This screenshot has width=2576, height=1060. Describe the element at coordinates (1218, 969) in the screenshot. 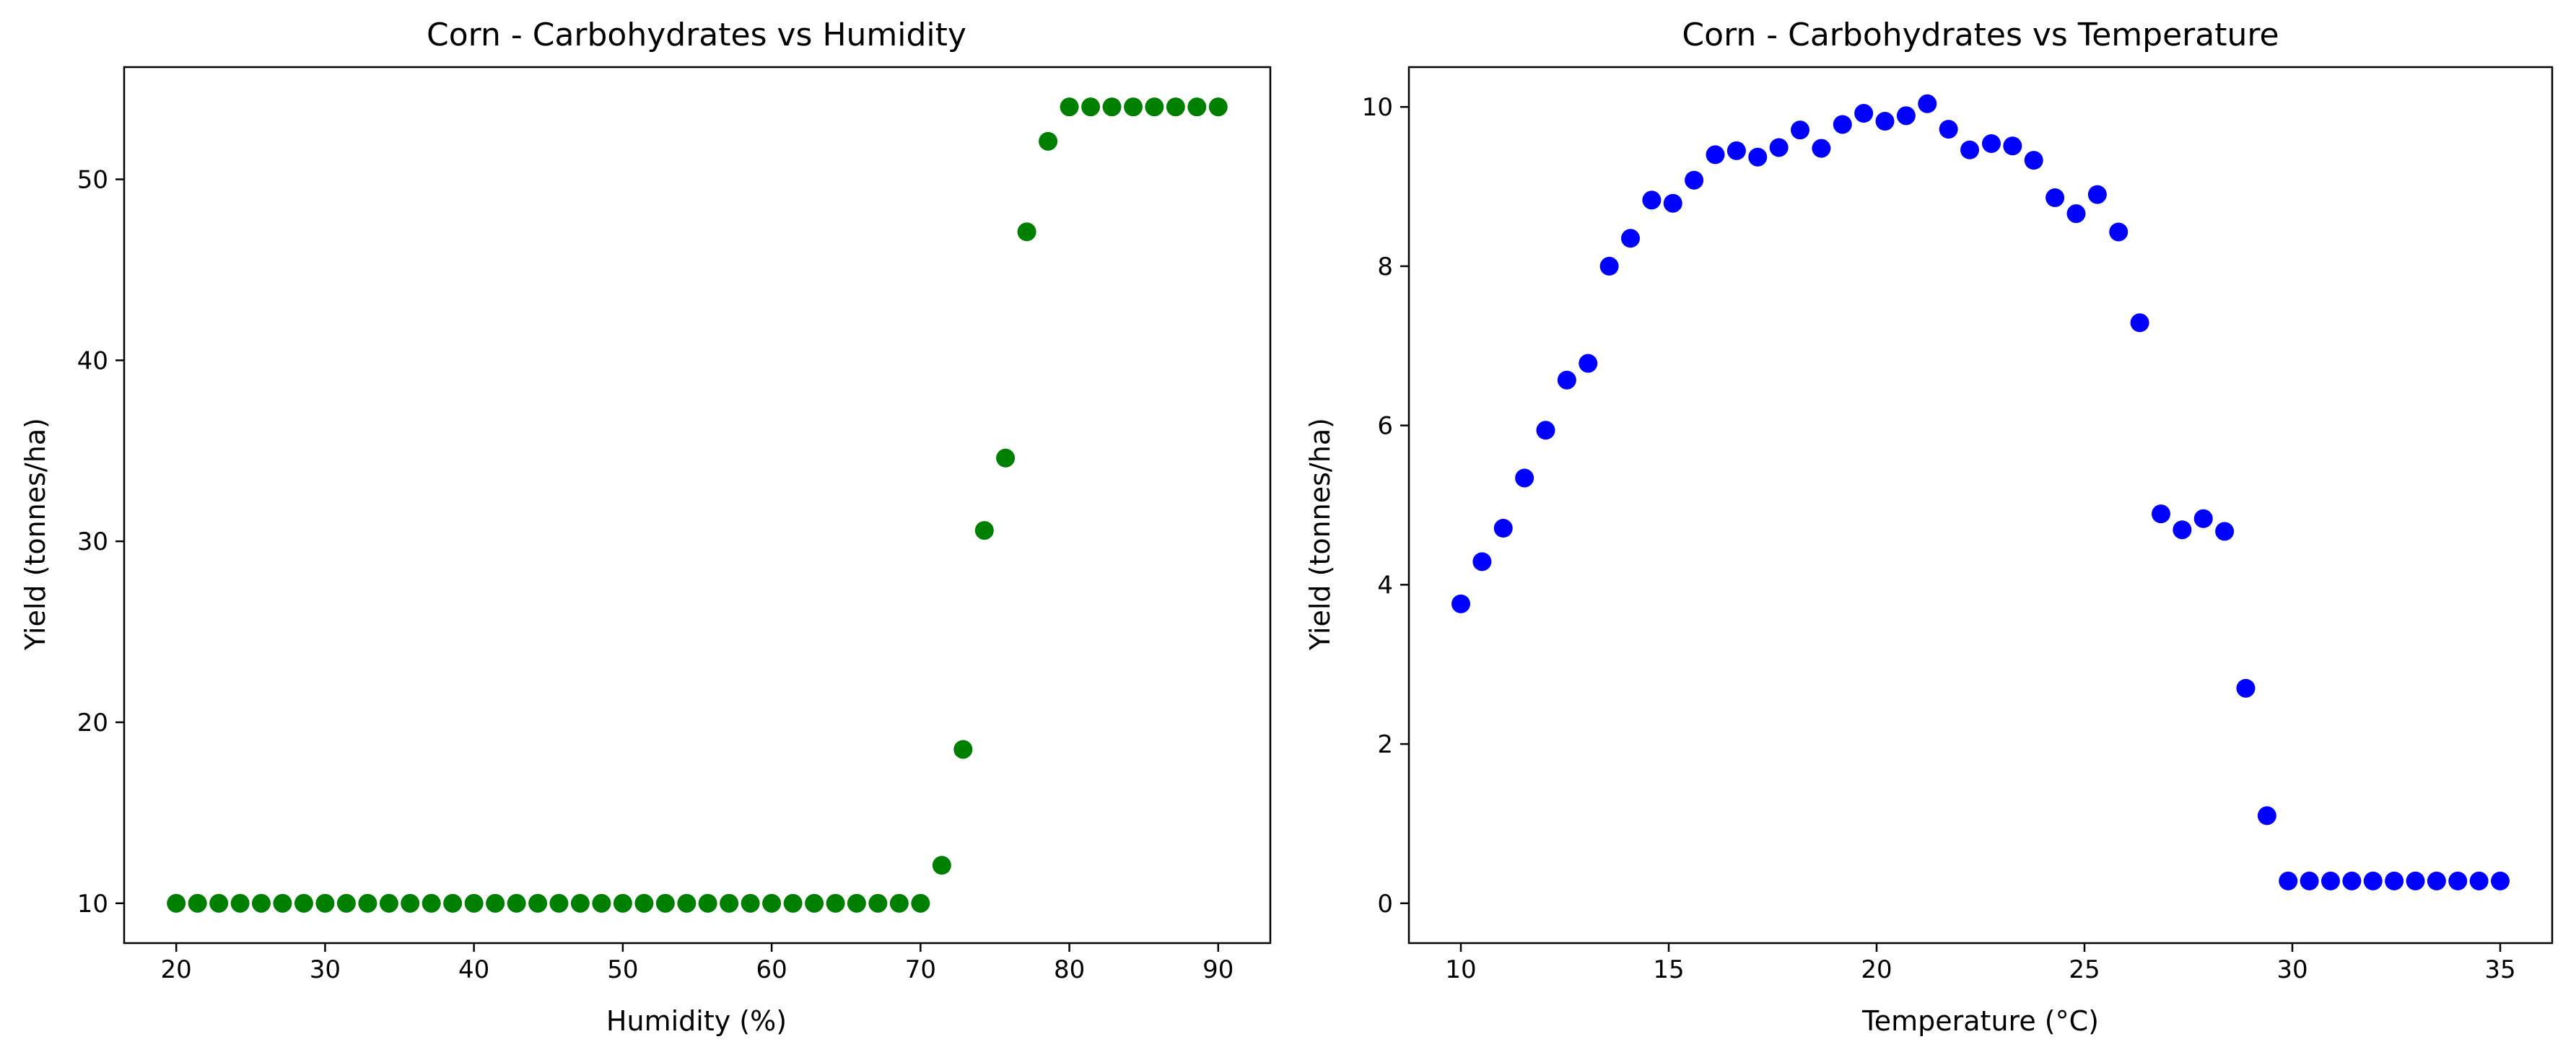

I see `x-tick-label: 90` at that location.